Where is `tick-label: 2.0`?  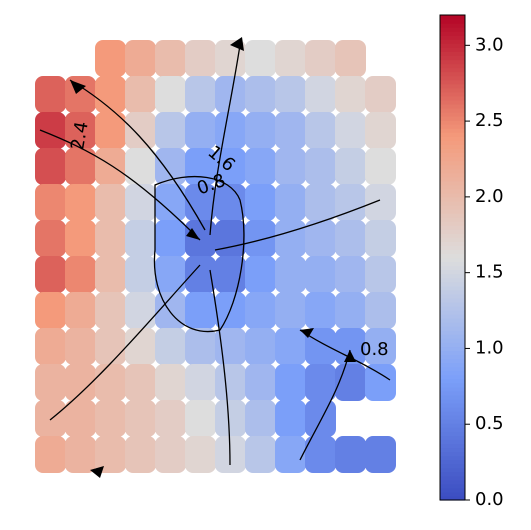
tick-label: 2.0 is located at coordinates (489, 196).